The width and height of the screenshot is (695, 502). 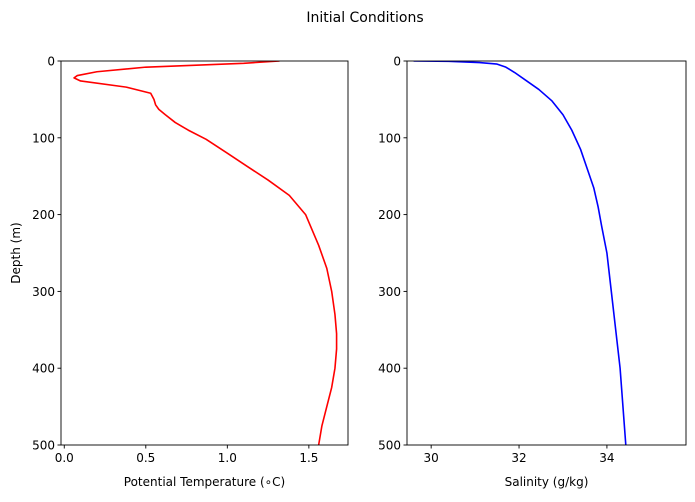 I want to click on salinity-y-tick-label: 400, so click(x=389, y=369).